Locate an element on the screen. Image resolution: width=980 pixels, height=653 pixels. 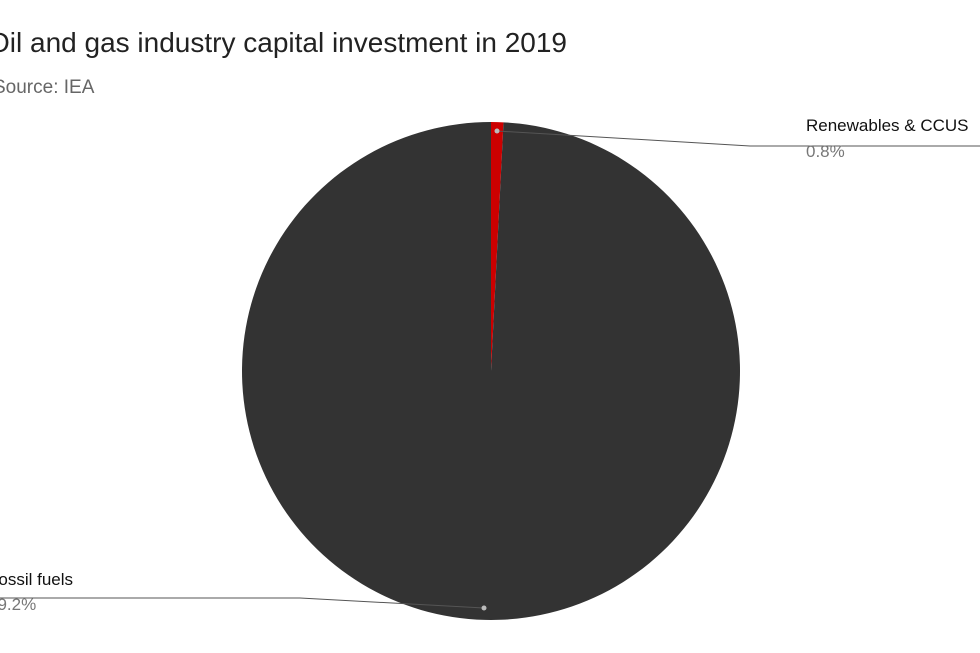
slice-value-label: 0.8% is located at coordinates (825, 151).